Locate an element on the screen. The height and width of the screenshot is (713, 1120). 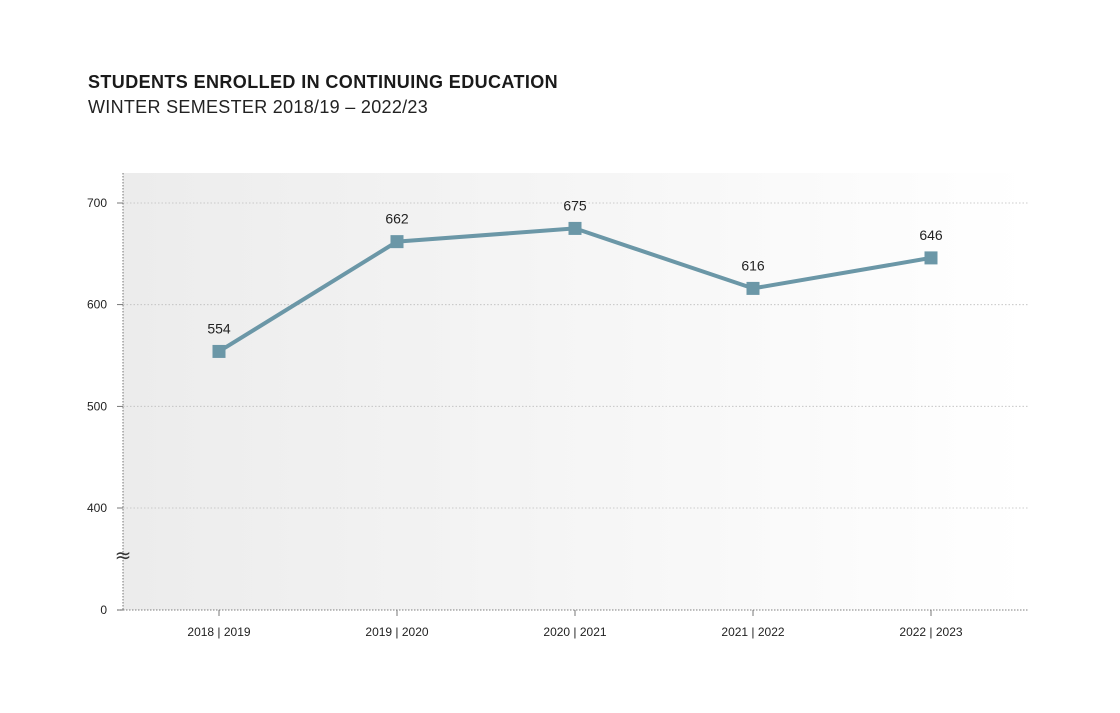
x-tick-label: 2019 | 2020 is located at coordinates (397, 632).